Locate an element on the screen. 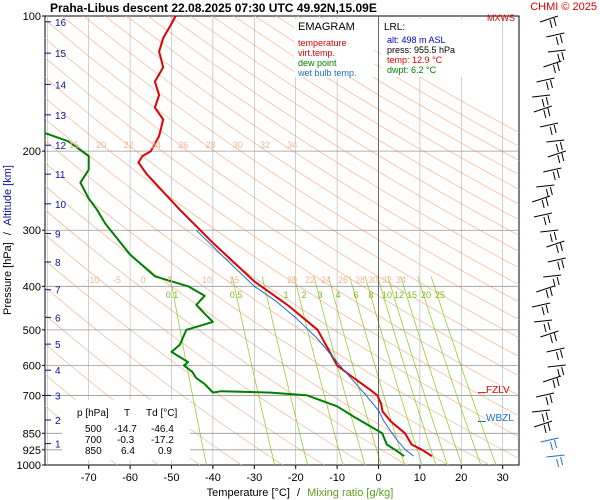 This screenshot has width=600, height=500. altitude-tick-label: 4 is located at coordinates (58, 371).